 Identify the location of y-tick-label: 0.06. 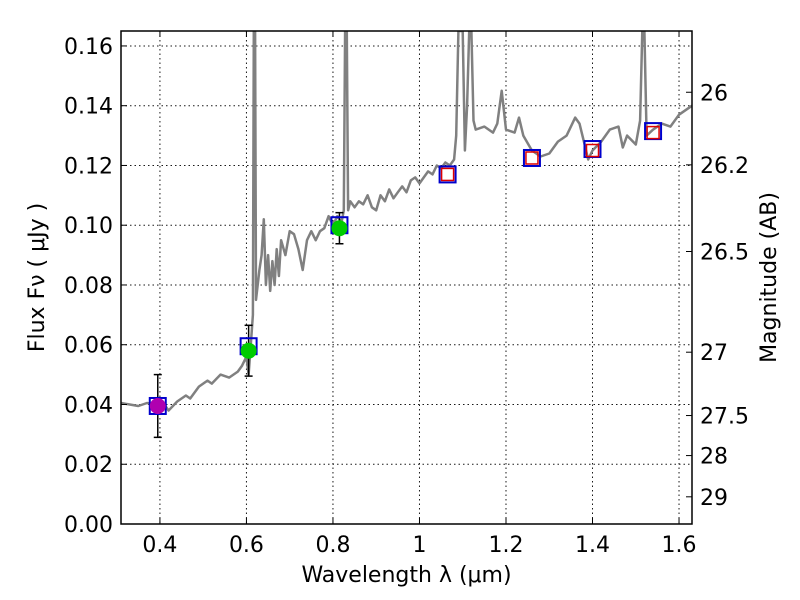
(88, 346).